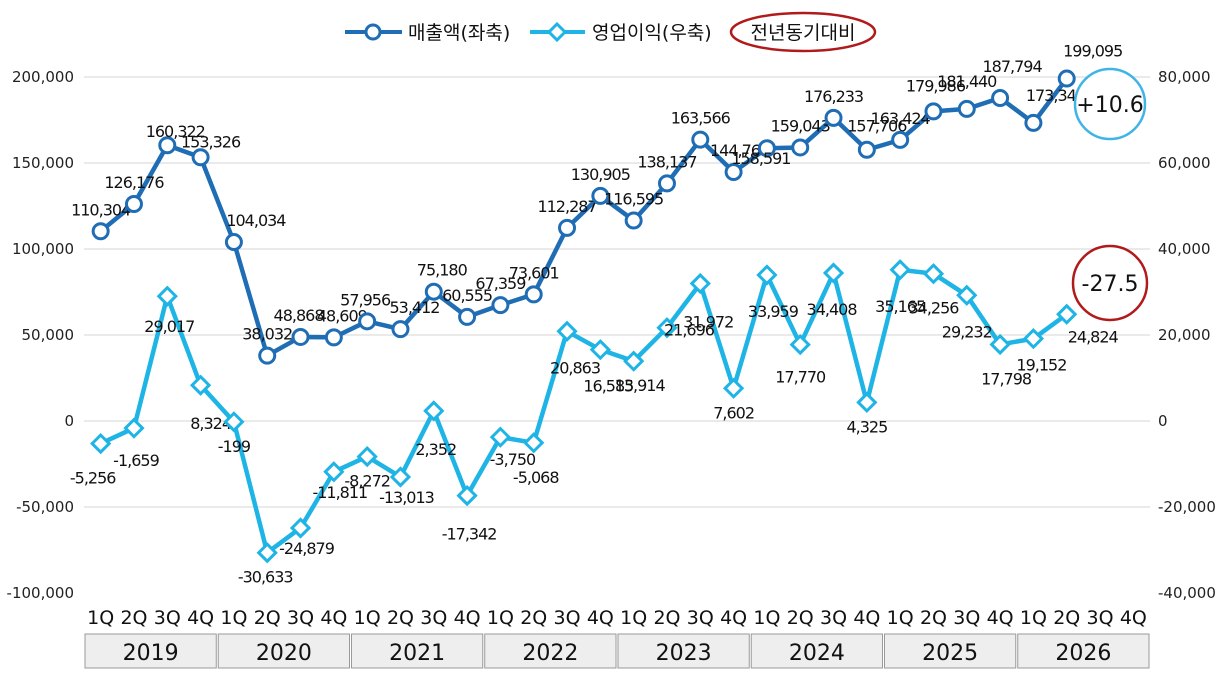 The width and height of the screenshot is (1229, 686). Describe the element at coordinates (1013, 66) in the screenshot. I see `sales-data-label: 187,794` at that location.